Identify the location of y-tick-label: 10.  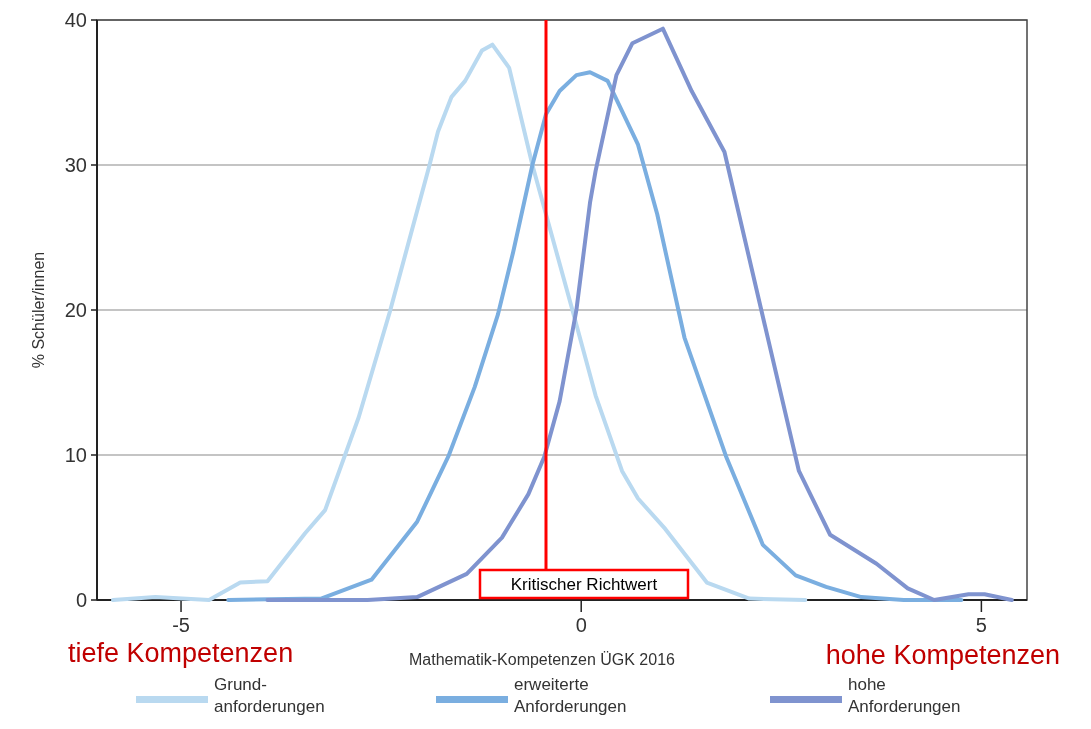
(75, 455).